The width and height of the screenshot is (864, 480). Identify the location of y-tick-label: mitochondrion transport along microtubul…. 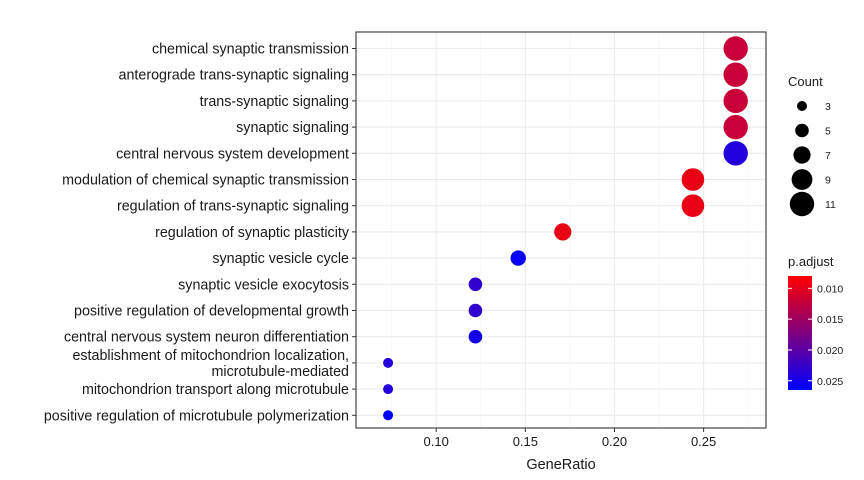
(215, 390).